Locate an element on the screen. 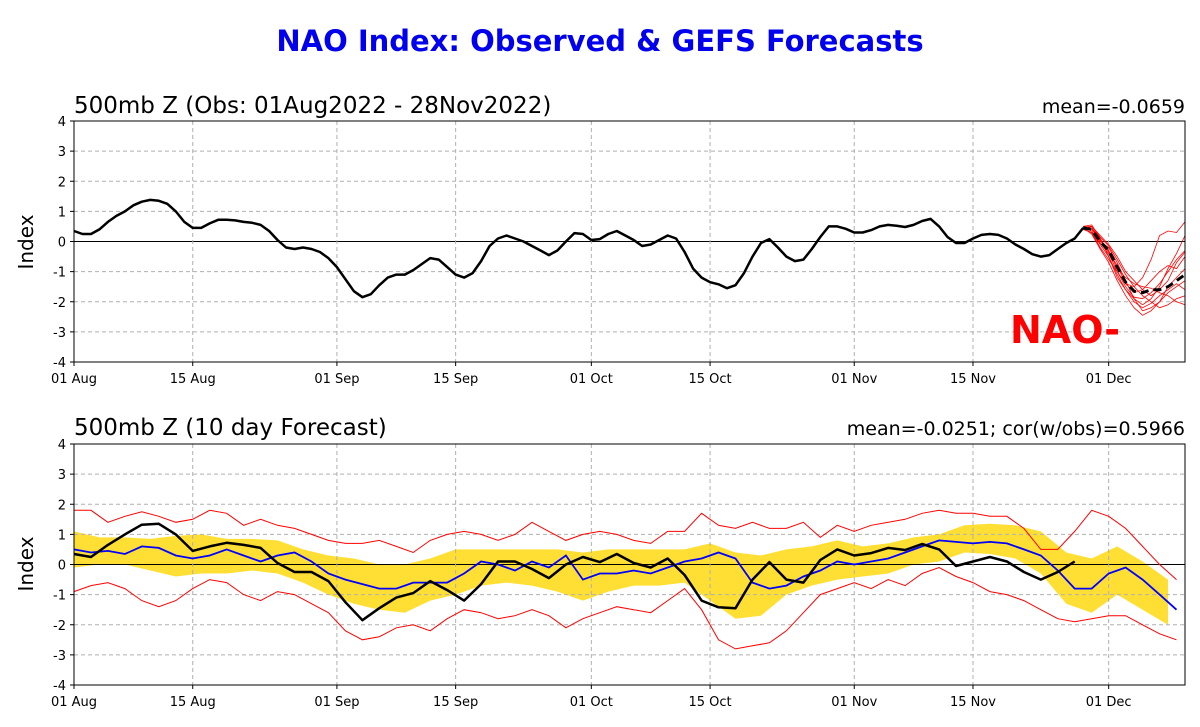  forecast-mean-dashed-line is located at coordinates (1134, 260).